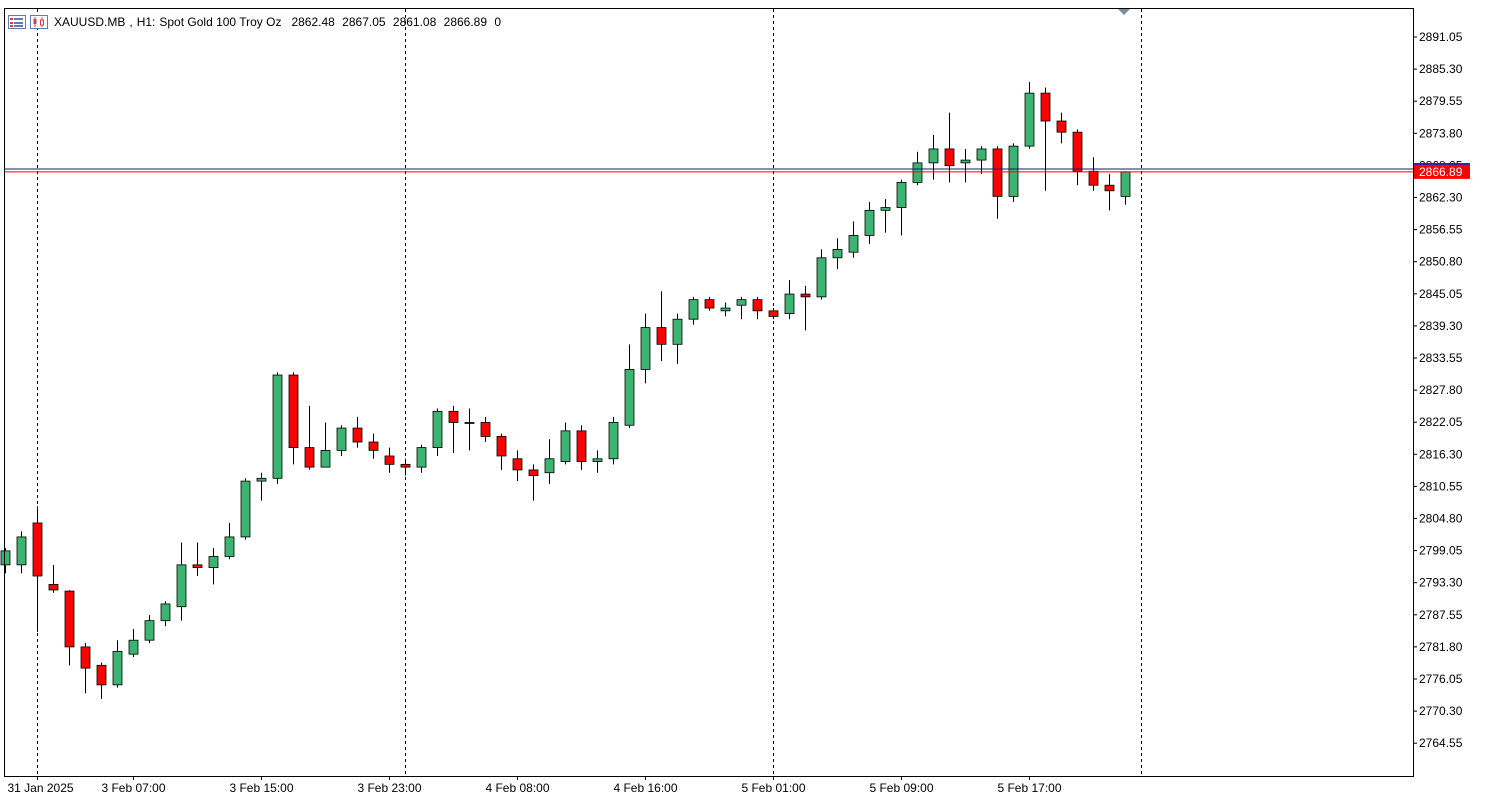  What do you see at coordinates (1441, 326) in the screenshot?
I see `y-axis-tick-label: 2839.30` at bounding box center [1441, 326].